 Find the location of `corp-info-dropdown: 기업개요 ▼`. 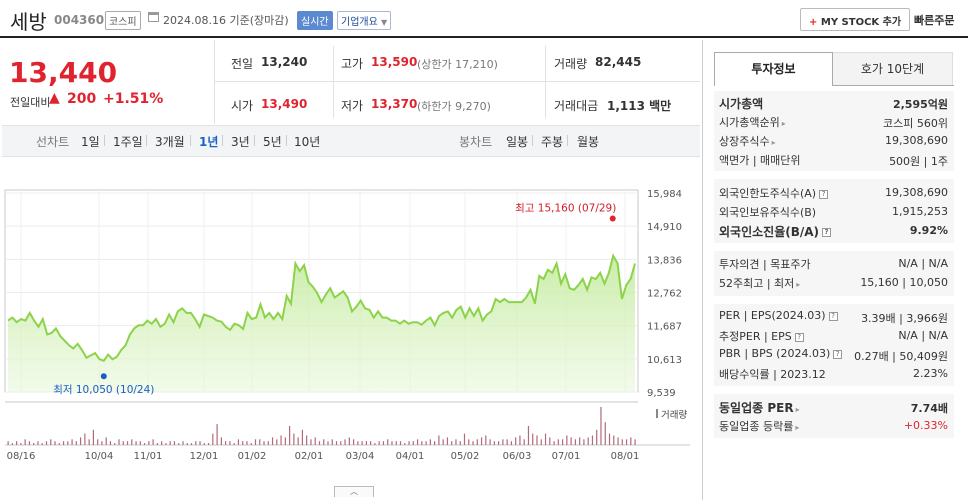

corp-info-dropdown: 기업개요 ▼ is located at coordinates (364, 20).